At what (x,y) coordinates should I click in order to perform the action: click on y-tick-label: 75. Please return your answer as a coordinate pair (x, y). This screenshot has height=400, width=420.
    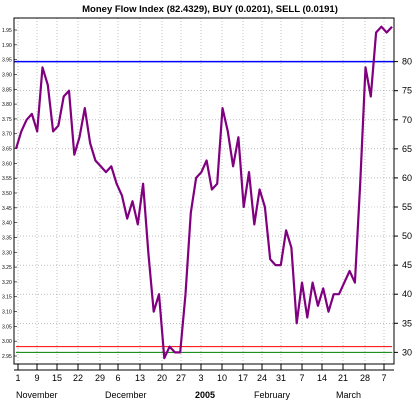
    Looking at the image, I should click on (407, 91).